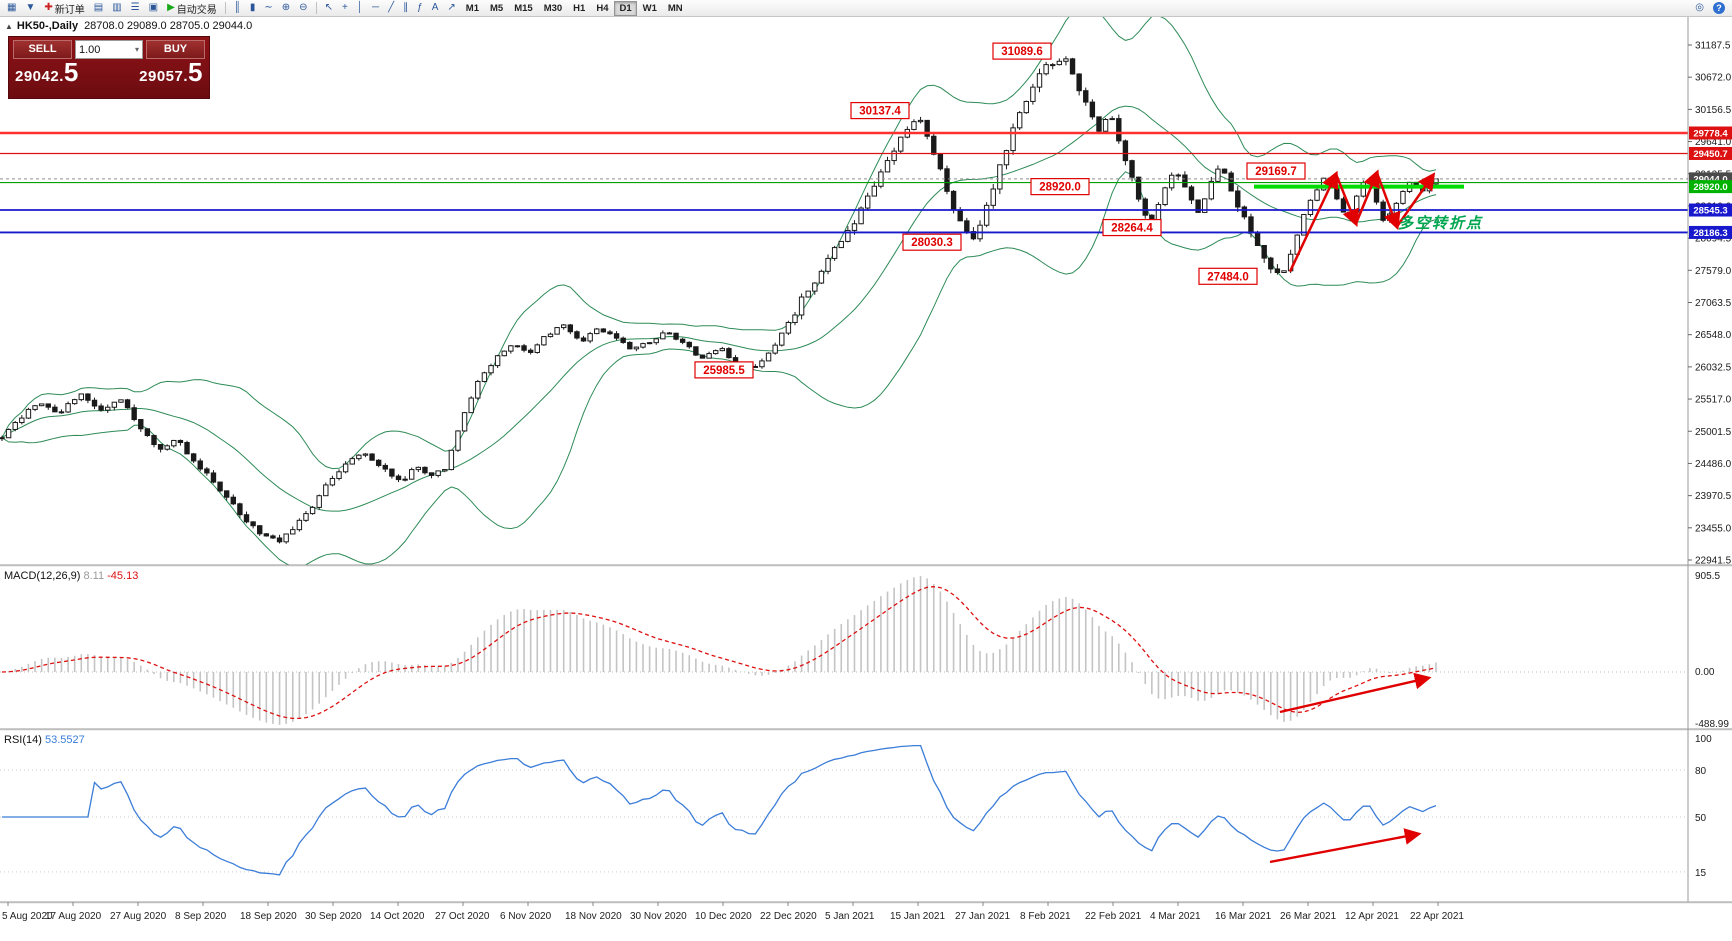 Image resolution: width=1732 pixels, height=941 pixels. What do you see at coordinates (175, 49) in the screenshot?
I see `buy-button: BUY` at bounding box center [175, 49].